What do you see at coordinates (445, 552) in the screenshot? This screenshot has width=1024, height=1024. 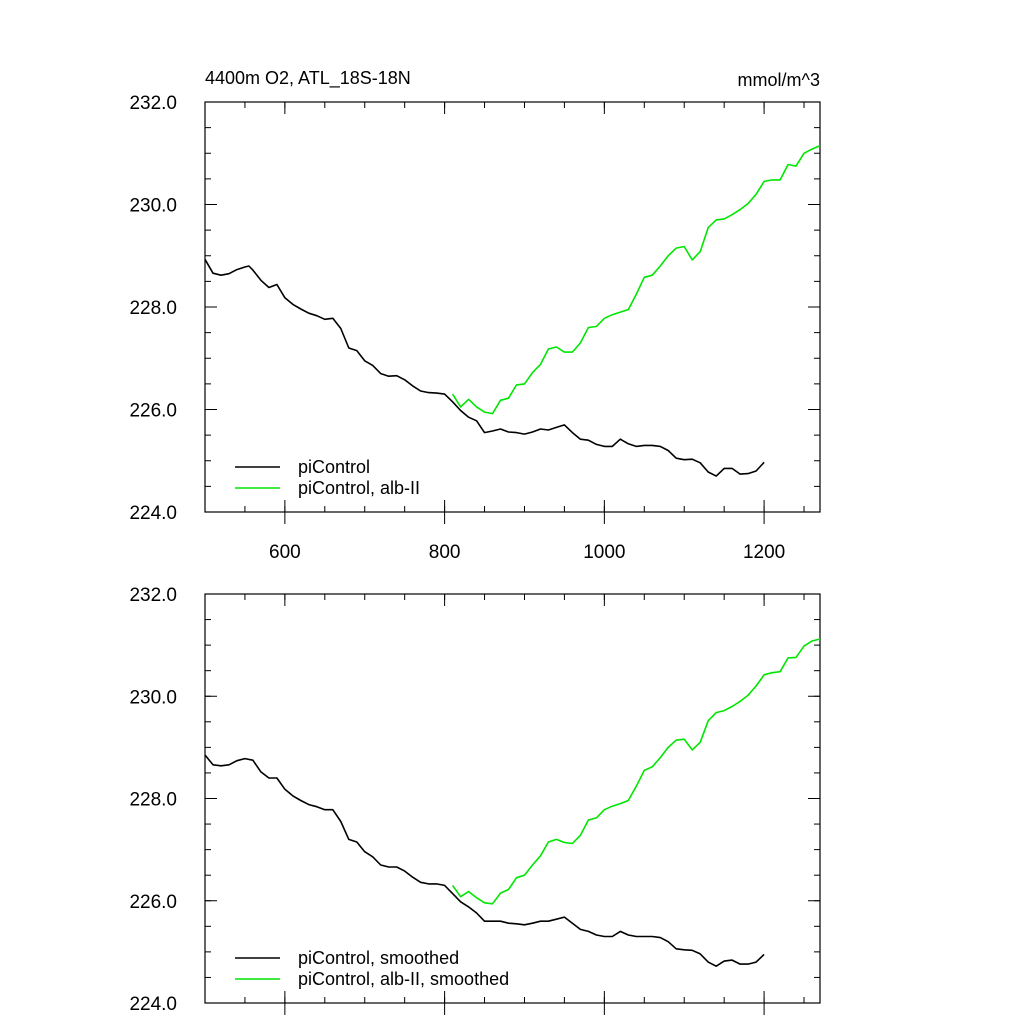 I see `x-tick-label: 800` at bounding box center [445, 552].